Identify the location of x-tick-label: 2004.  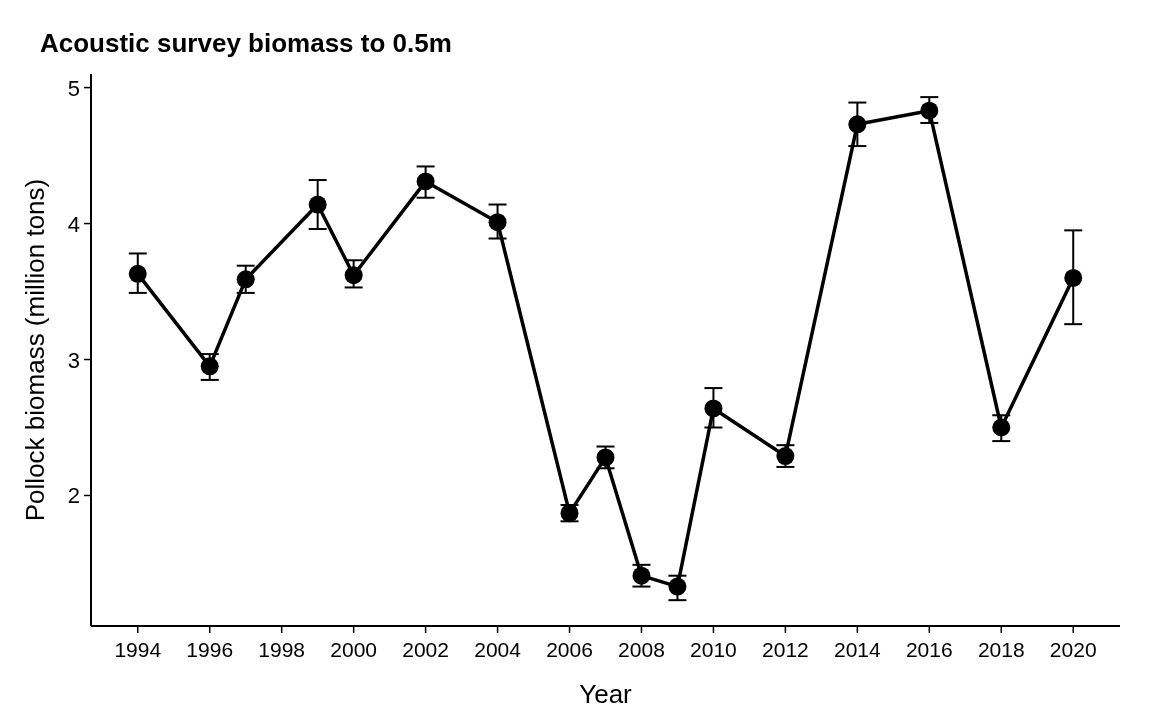
(498, 649).